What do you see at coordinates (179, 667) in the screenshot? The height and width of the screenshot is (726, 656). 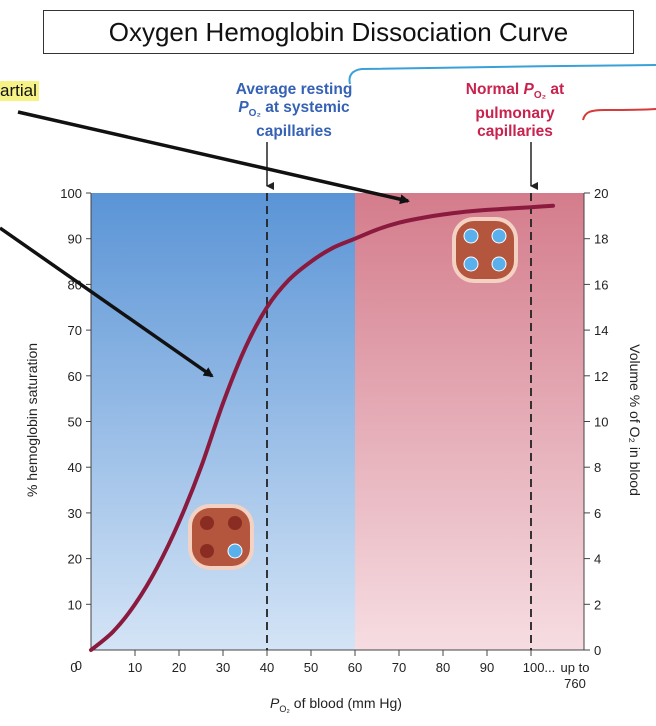 I see `x-tick-label: 20` at bounding box center [179, 667].